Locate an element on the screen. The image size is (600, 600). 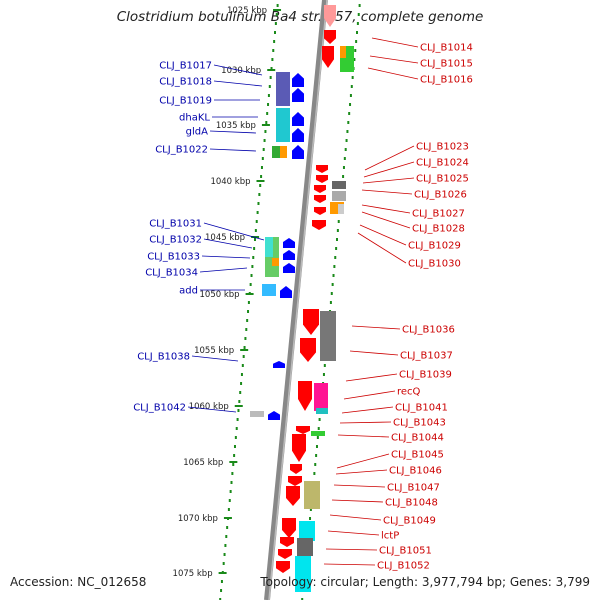
gene-label-reverse: CLJ_B1041 is located at coordinates (421, 408).